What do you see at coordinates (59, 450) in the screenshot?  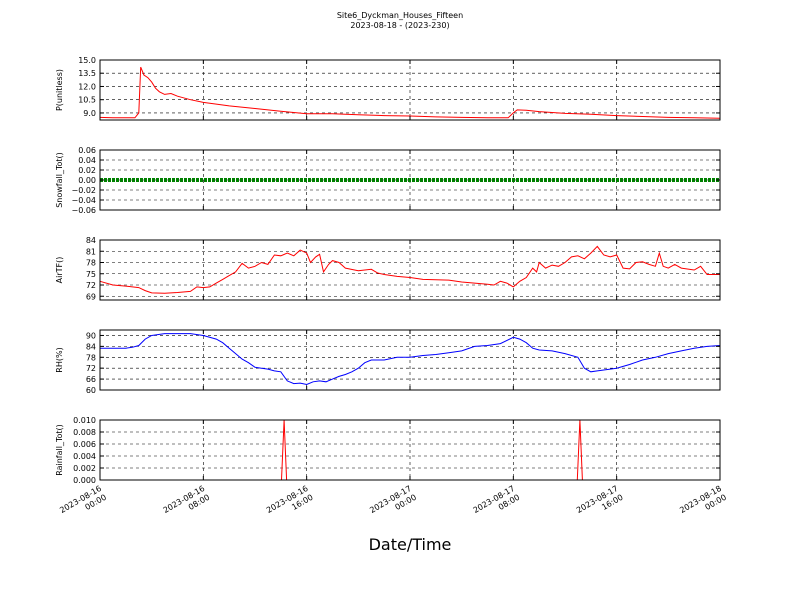 I see `y-axis-label: Rainfall_Tot()` at bounding box center [59, 450].